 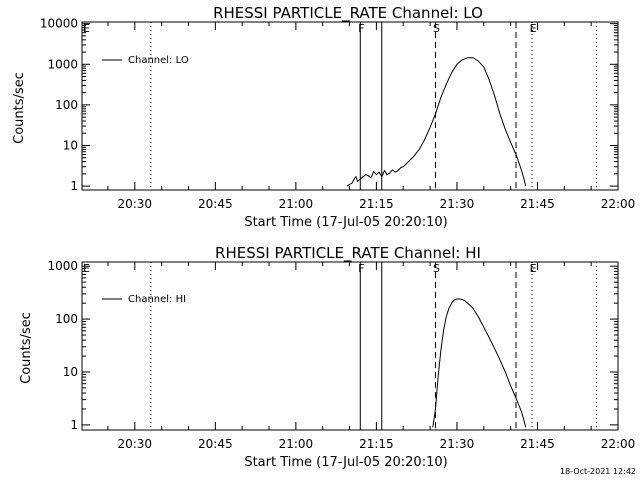 I want to click on x-axis-label-lo: Start Time (17-Jul-05 20:20:10), so click(x=345, y=222).